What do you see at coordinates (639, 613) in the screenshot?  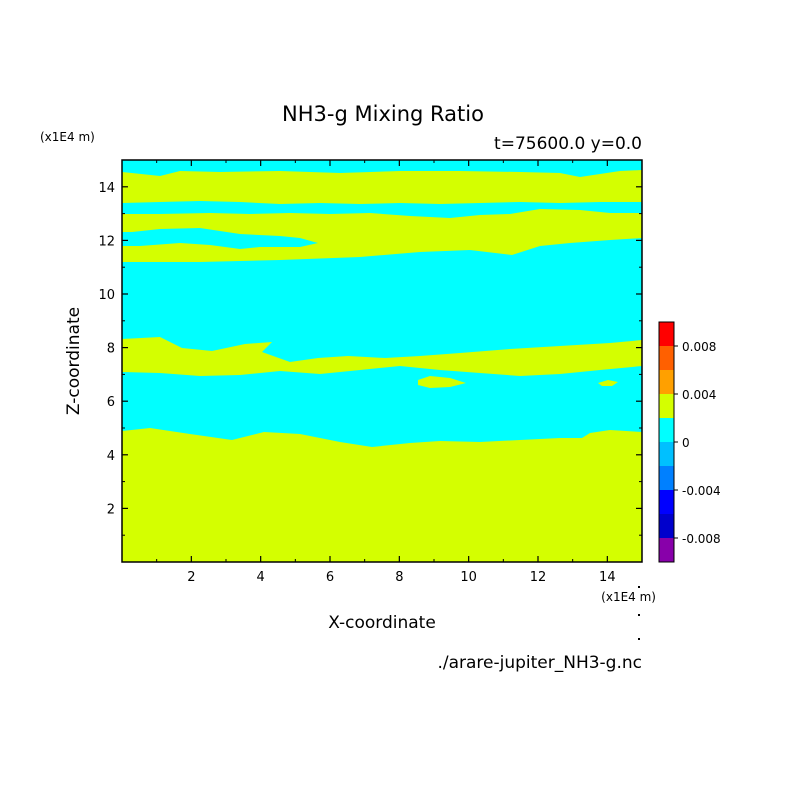 I see `decorative-dots` at bounding box center [639, 613].